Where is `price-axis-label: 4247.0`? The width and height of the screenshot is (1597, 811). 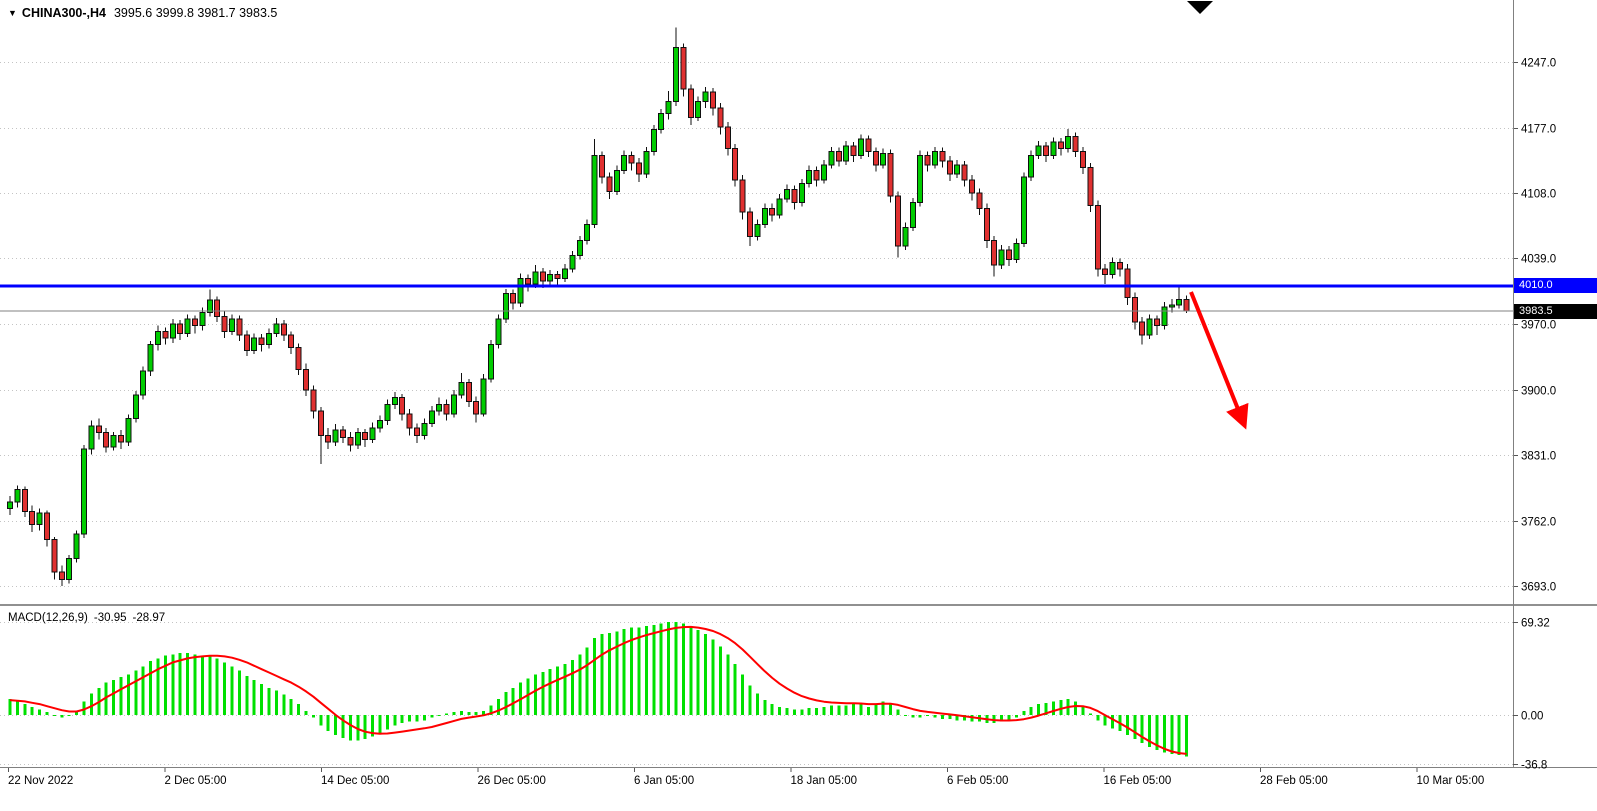 price-axis-label: 4247.0 is located at coordinates (1538, 64).